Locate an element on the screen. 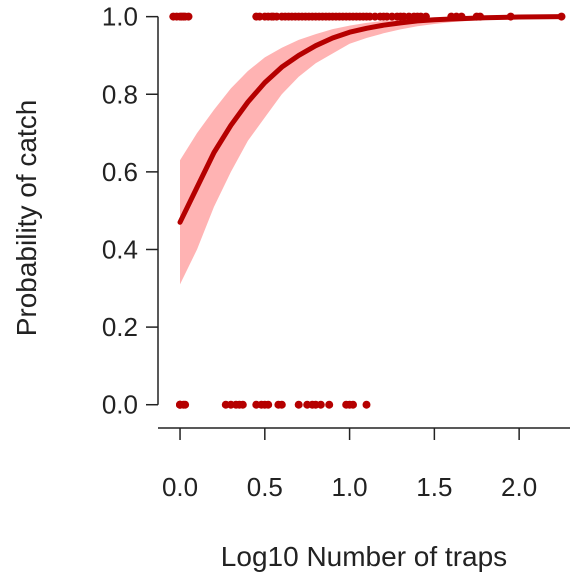  y-tick-label: 1.0 is located at coordinates (120, 17).